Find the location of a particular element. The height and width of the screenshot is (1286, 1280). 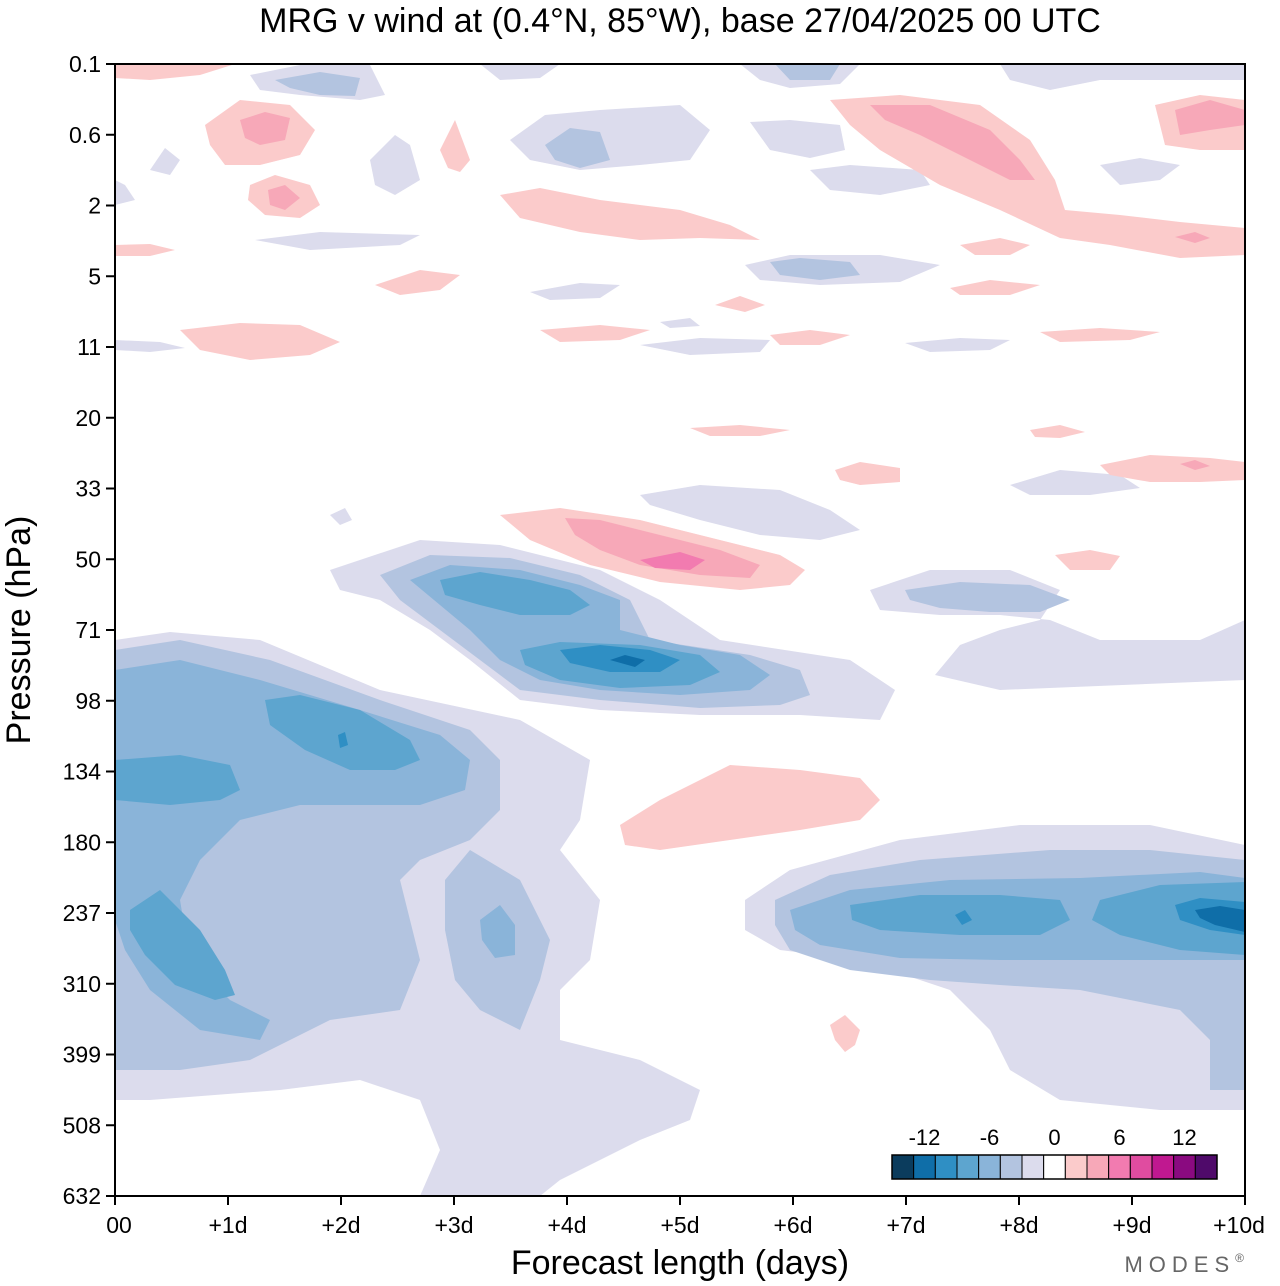

y-tick-label: 5 is located at coordinates (94, 276).